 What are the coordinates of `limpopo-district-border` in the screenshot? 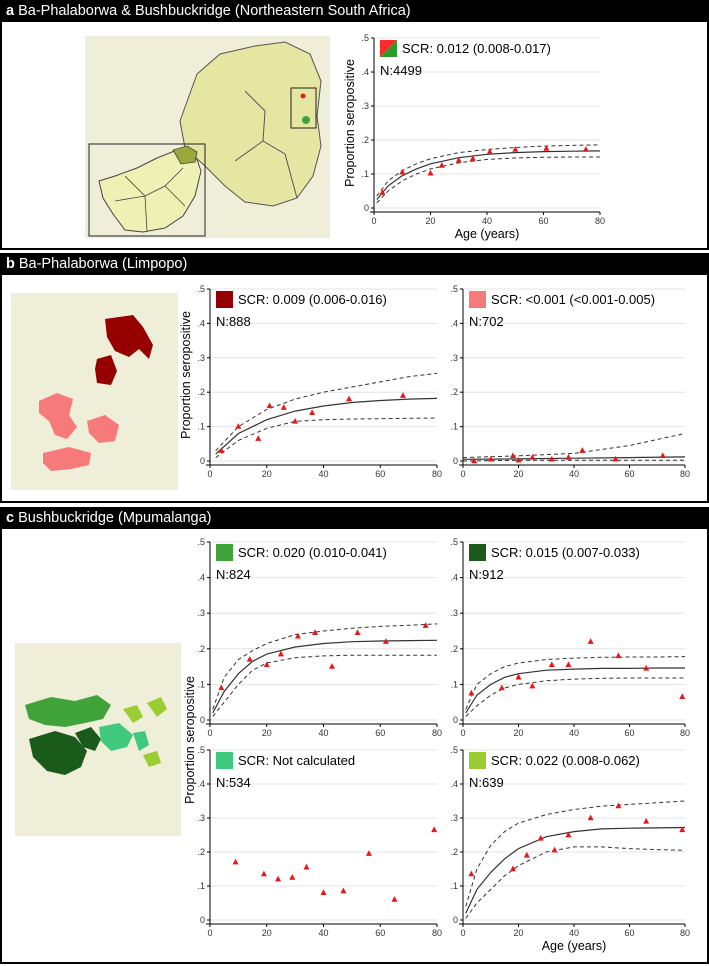 It's located at (266, 144).